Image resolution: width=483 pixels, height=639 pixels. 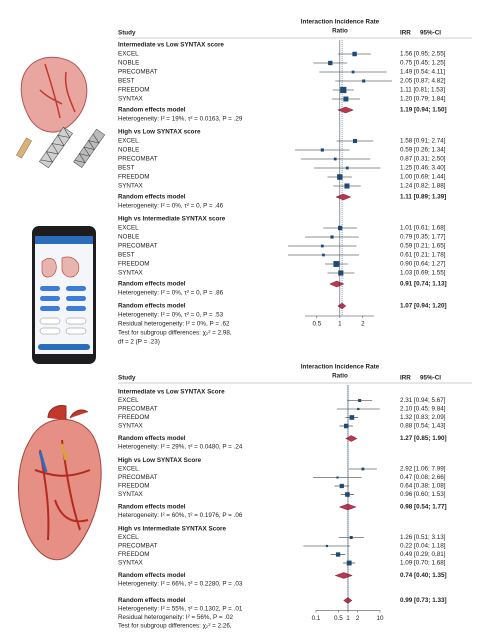 I want to click on heterogeneity: Heterogeneity: I² = 0%, τ² = 0, P = .46, so click(x=171, y=206).